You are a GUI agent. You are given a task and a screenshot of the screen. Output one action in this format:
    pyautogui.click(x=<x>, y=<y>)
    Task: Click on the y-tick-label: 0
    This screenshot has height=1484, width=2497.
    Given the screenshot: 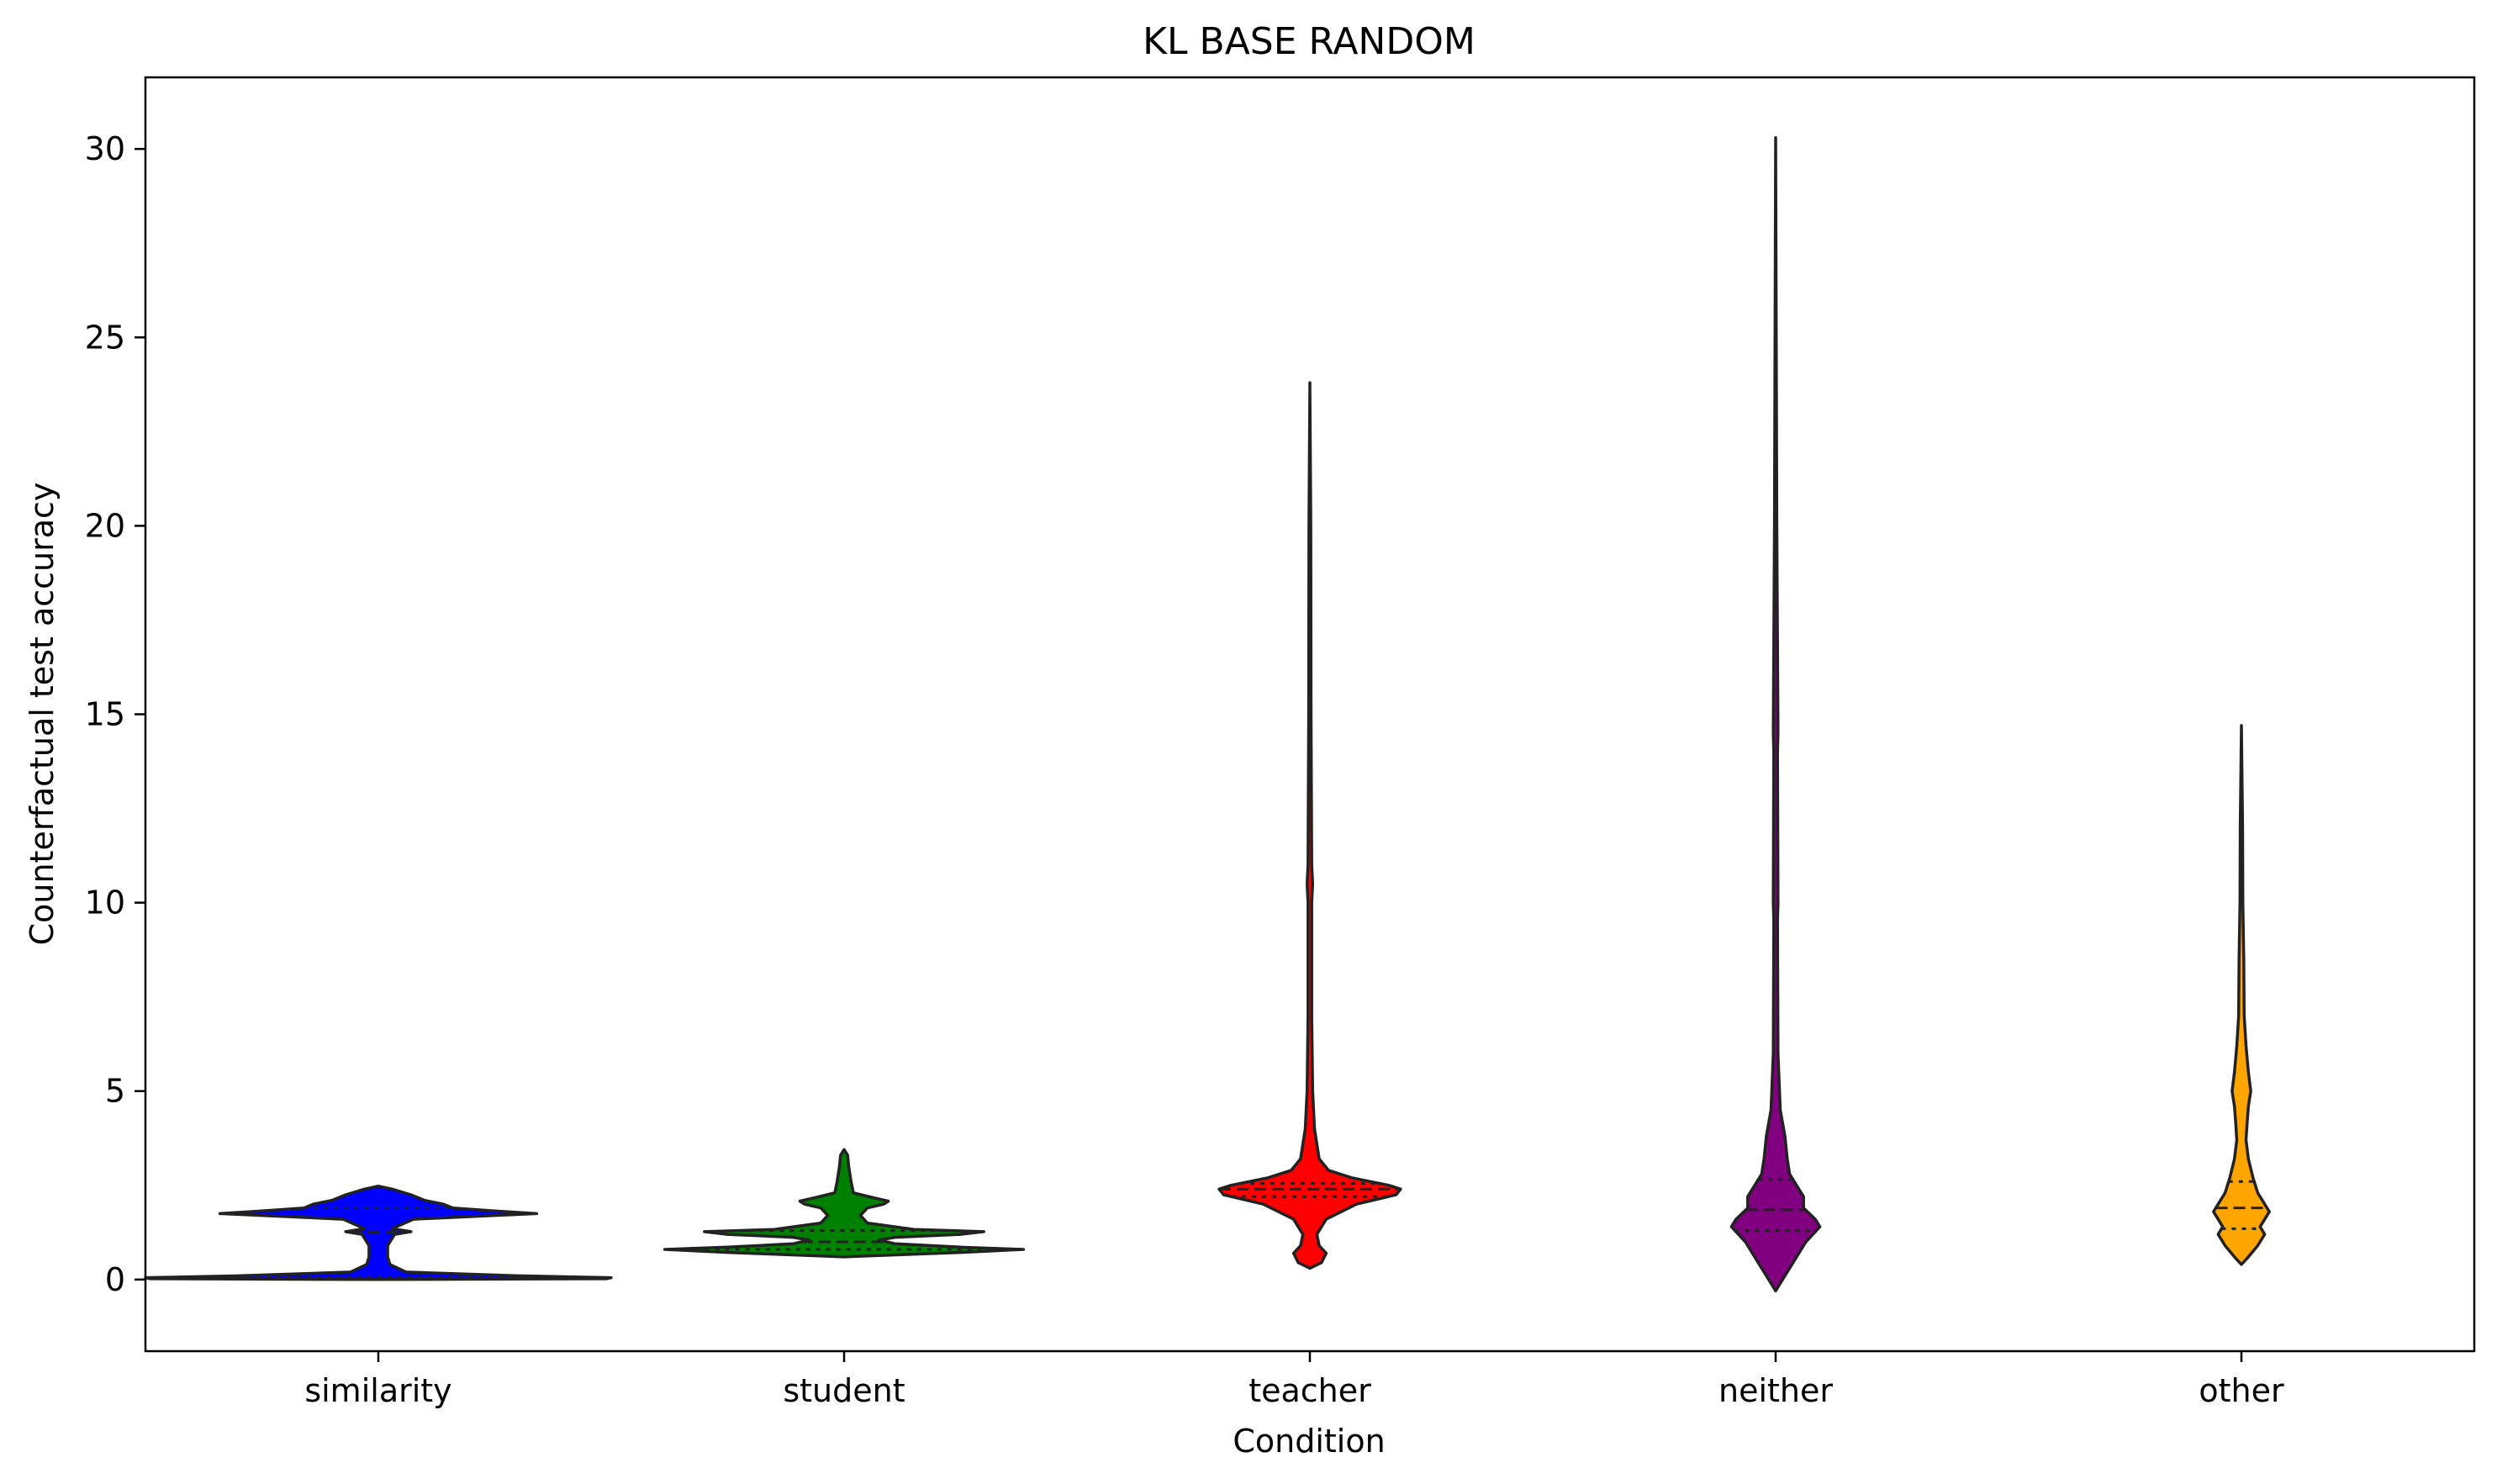 What is the action you would take?
    pyautogui.click(x=115, y=1279)
    